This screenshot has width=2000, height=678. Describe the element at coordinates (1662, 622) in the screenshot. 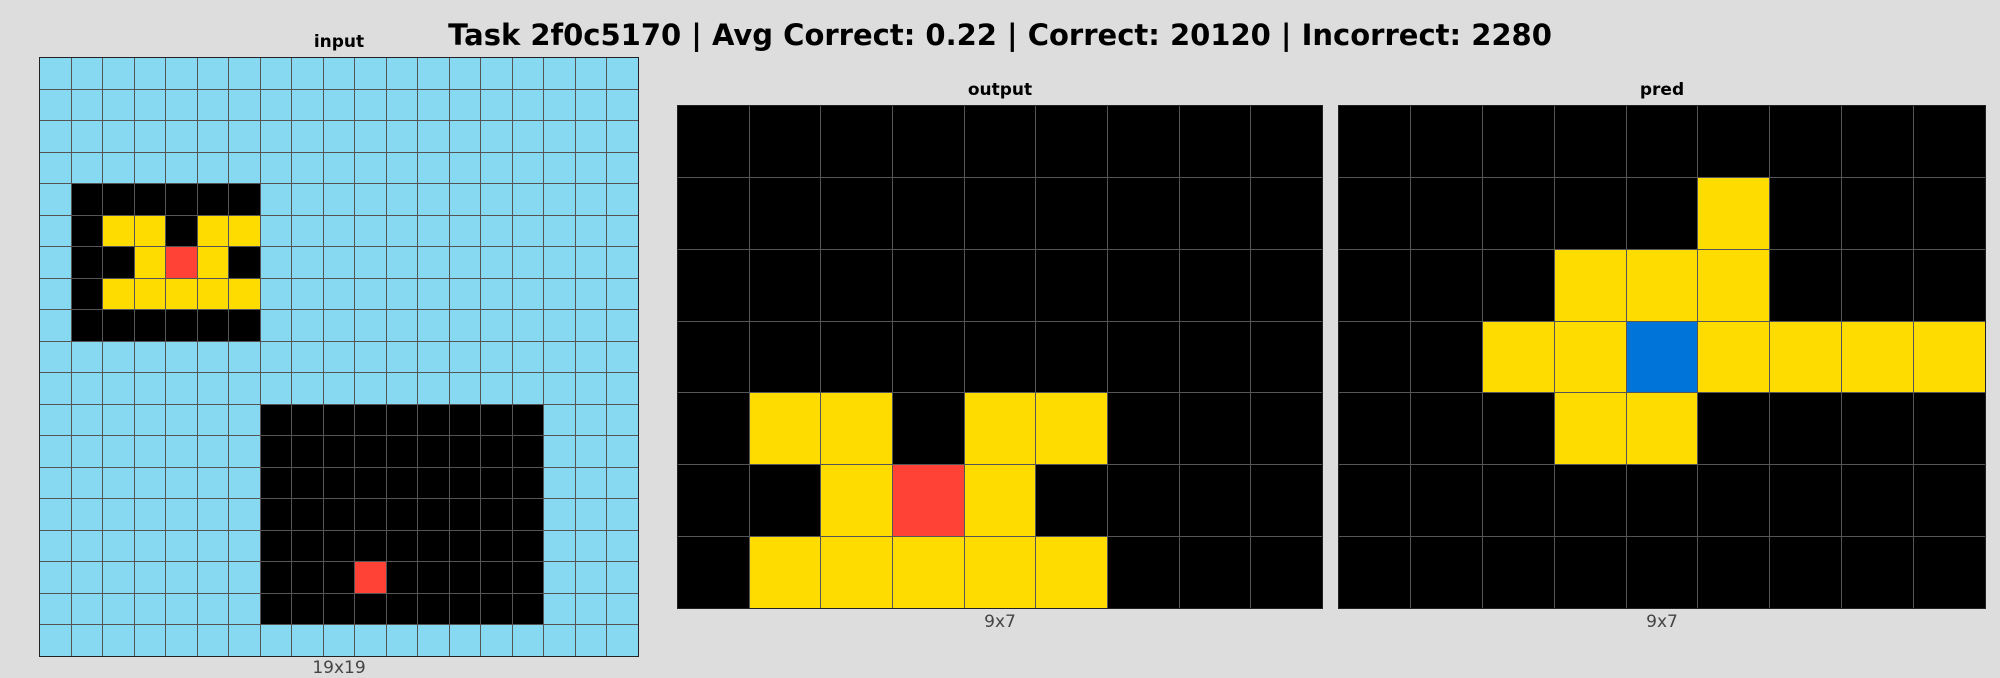

I see `panel-dims-pred: 9x7` at that location.